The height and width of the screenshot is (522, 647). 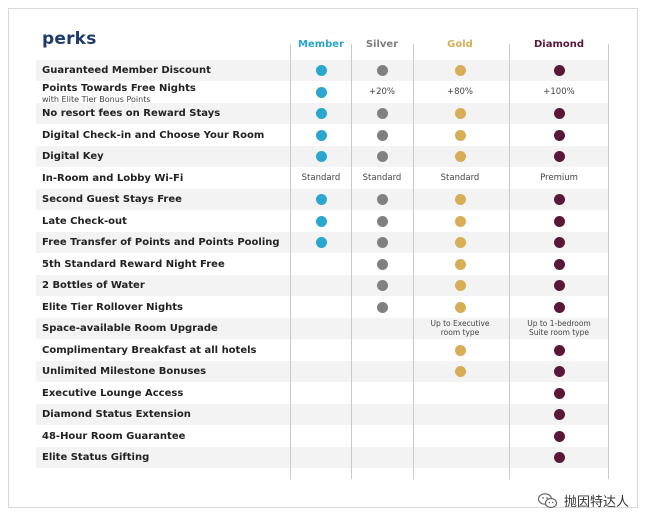 What do you see at coordinates (559, 328) in the screenshot?
I see `cell-value-diamond: Up to 1-bedroom Suite room type` at bounding box center [559, 328].